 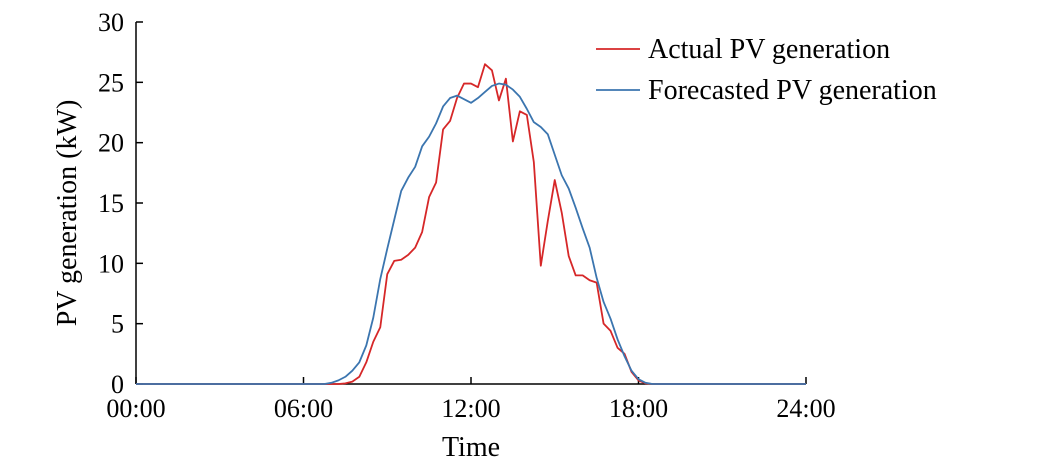 I want to click on x-tick-label: 18:00, so click(x=638, y=408).